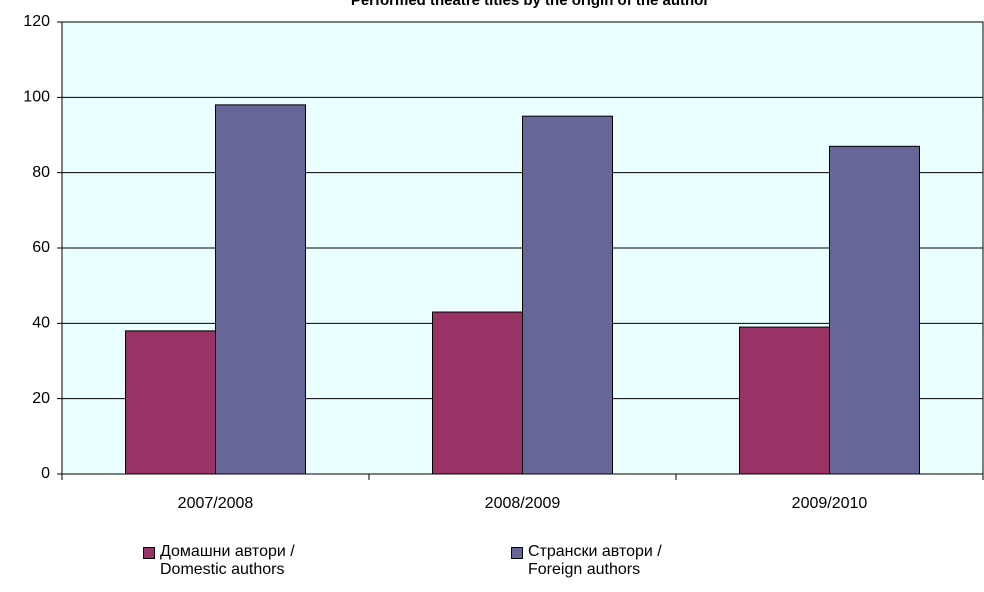 The height and width of the screenshot is (592, 984). I want to click on x-tick-label: 2008/2009, so click(523, 503).